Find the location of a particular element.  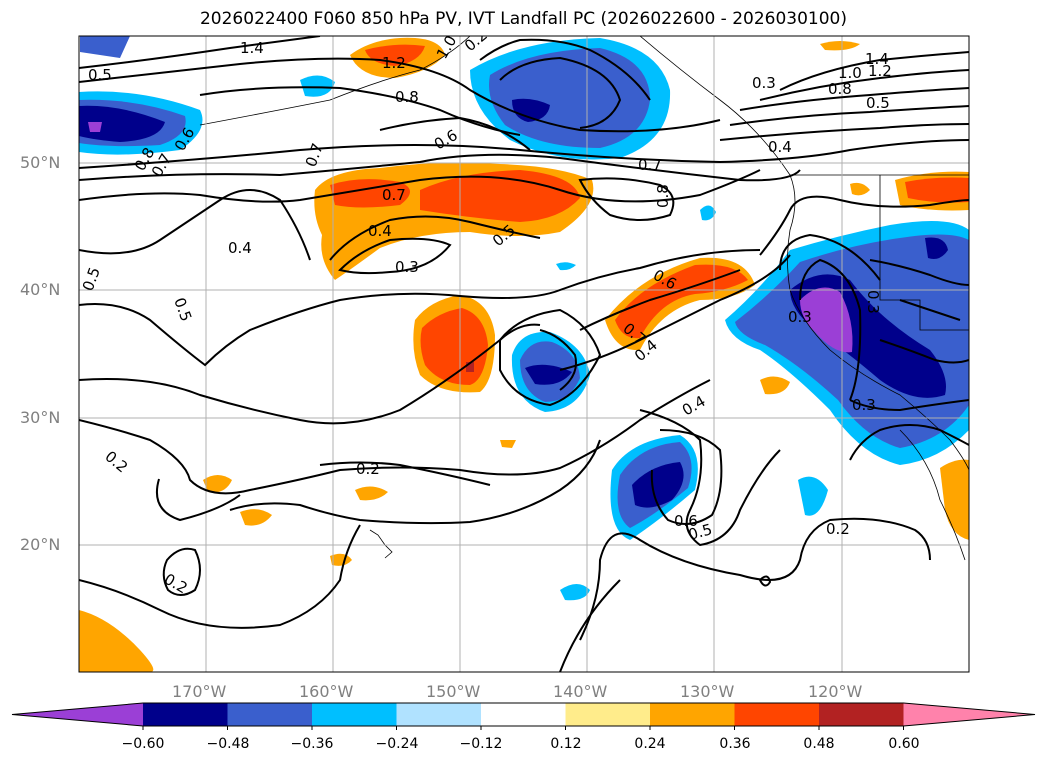

colorbar-tick-label: 0.12 is located at coordinates (566, 744).